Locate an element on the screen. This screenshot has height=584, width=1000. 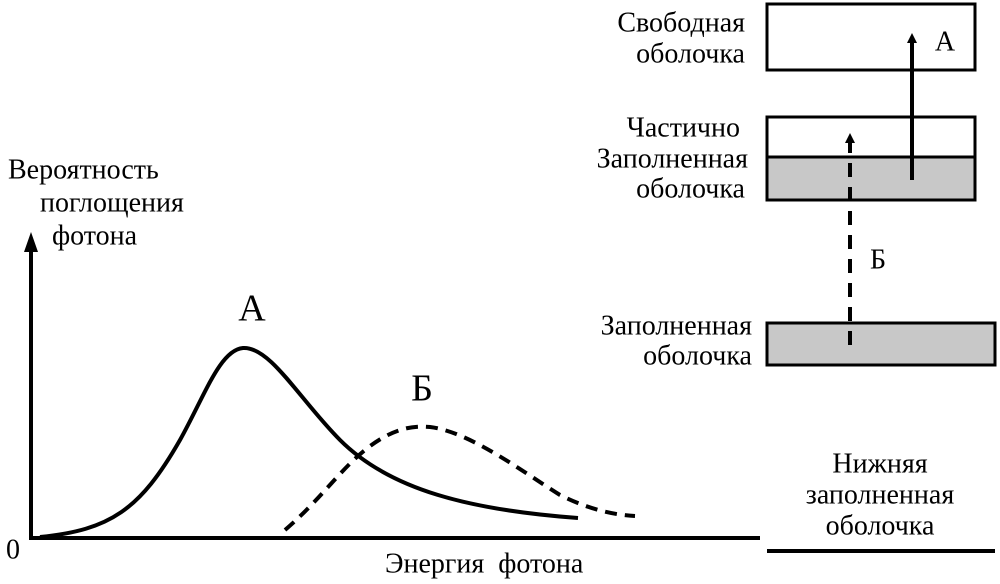
origin-label: 0 is located at coordinates (13, 549).